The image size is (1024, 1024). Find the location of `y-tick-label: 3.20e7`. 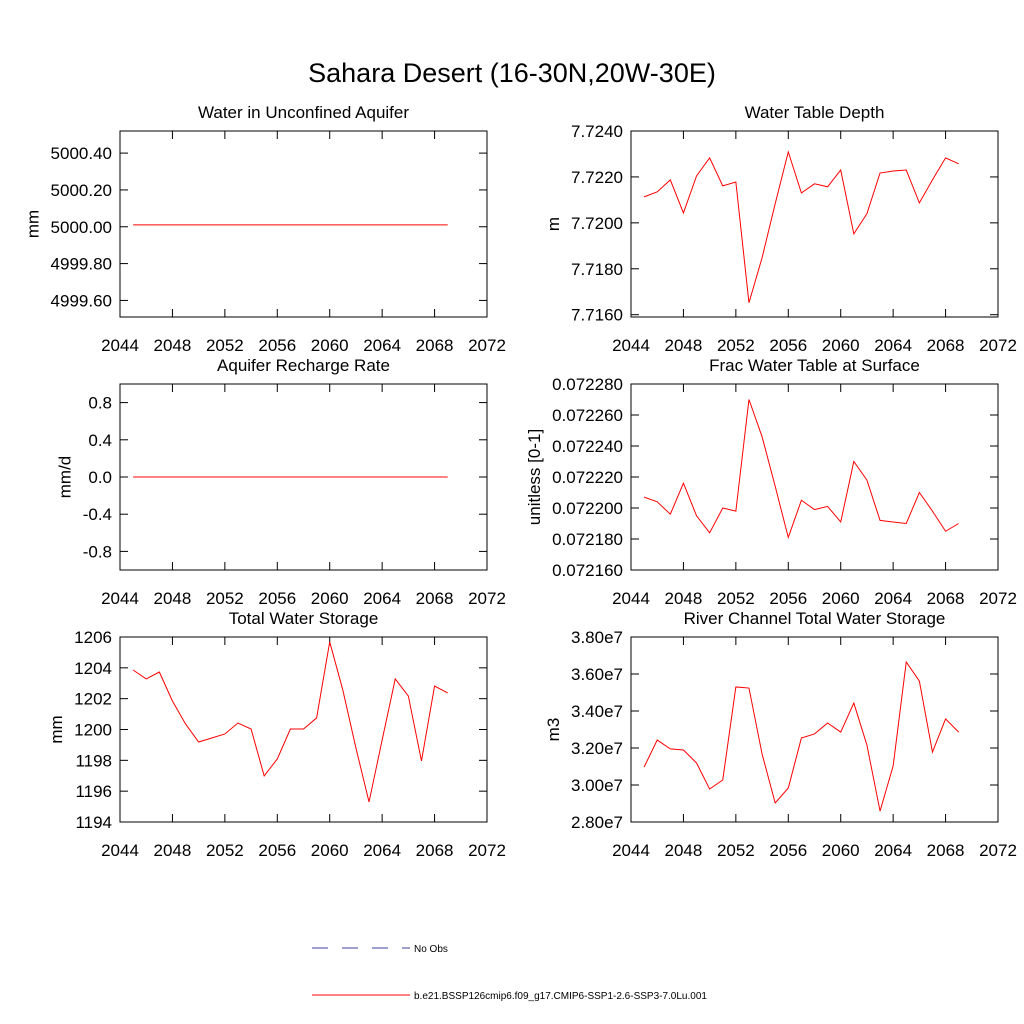

y-tick-label: 3.20e7 is located at coordinates (597, 748).